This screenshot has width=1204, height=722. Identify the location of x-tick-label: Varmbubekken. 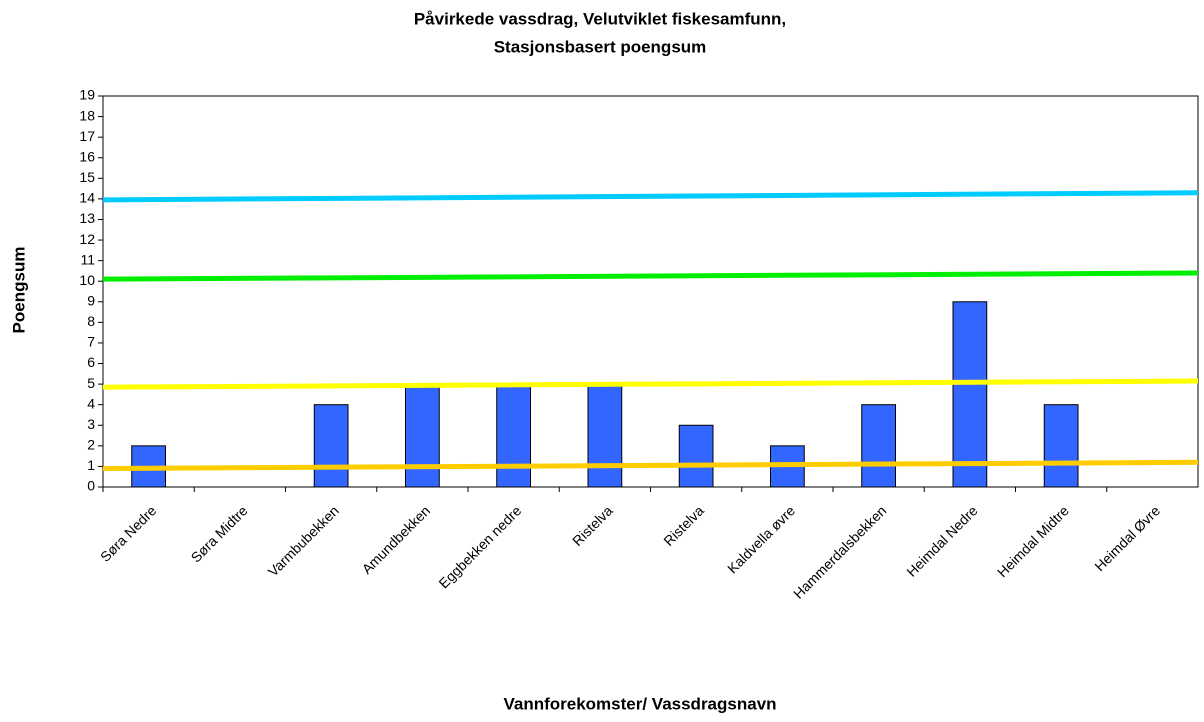
(303, 540).